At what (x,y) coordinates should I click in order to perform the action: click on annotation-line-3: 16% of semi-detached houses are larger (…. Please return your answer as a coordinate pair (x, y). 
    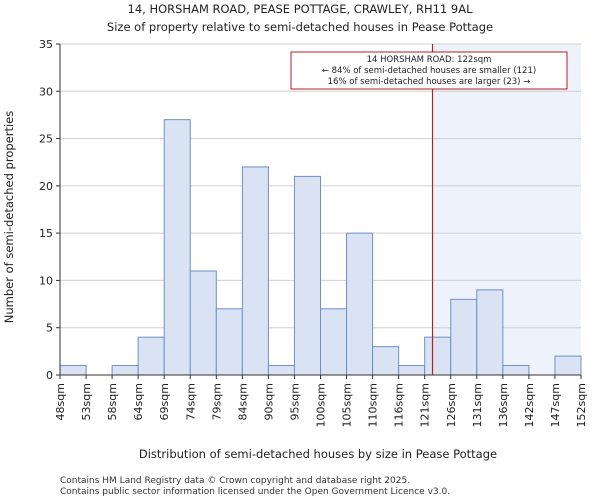
    Looking at the image, I should click on (429, 82).